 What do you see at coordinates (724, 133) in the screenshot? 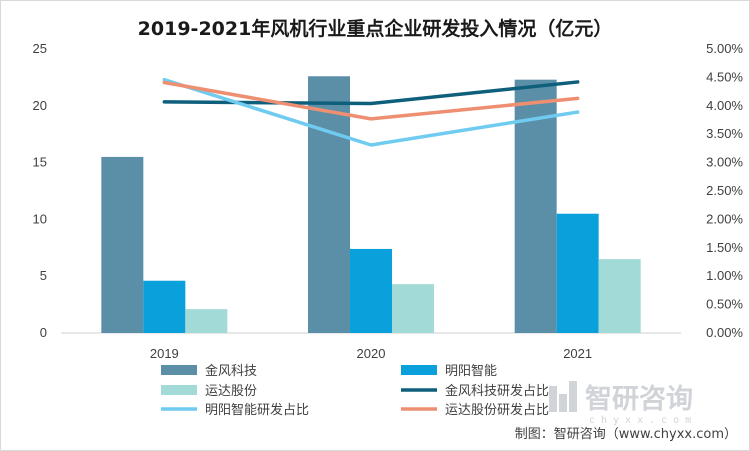
I see `y2-tick-label: 3.50%` at bounding box center [724, 133].